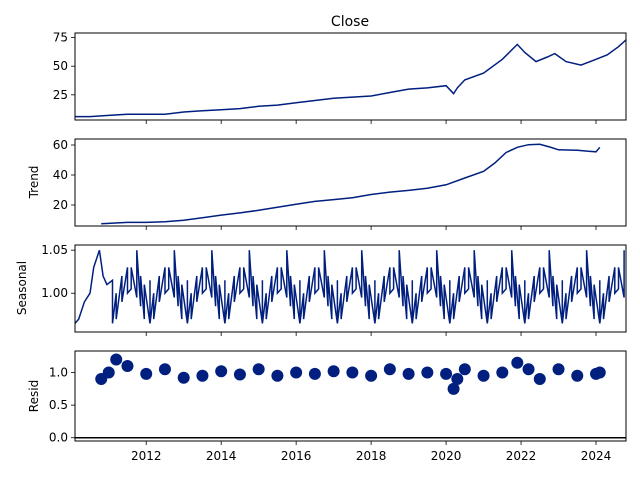 The width and height of the screenshot is (640, 480). What do you see at coordinates (60, 205) in the screenshot?
I see `y-tick-label: 20` at bounding box center [60, 205].